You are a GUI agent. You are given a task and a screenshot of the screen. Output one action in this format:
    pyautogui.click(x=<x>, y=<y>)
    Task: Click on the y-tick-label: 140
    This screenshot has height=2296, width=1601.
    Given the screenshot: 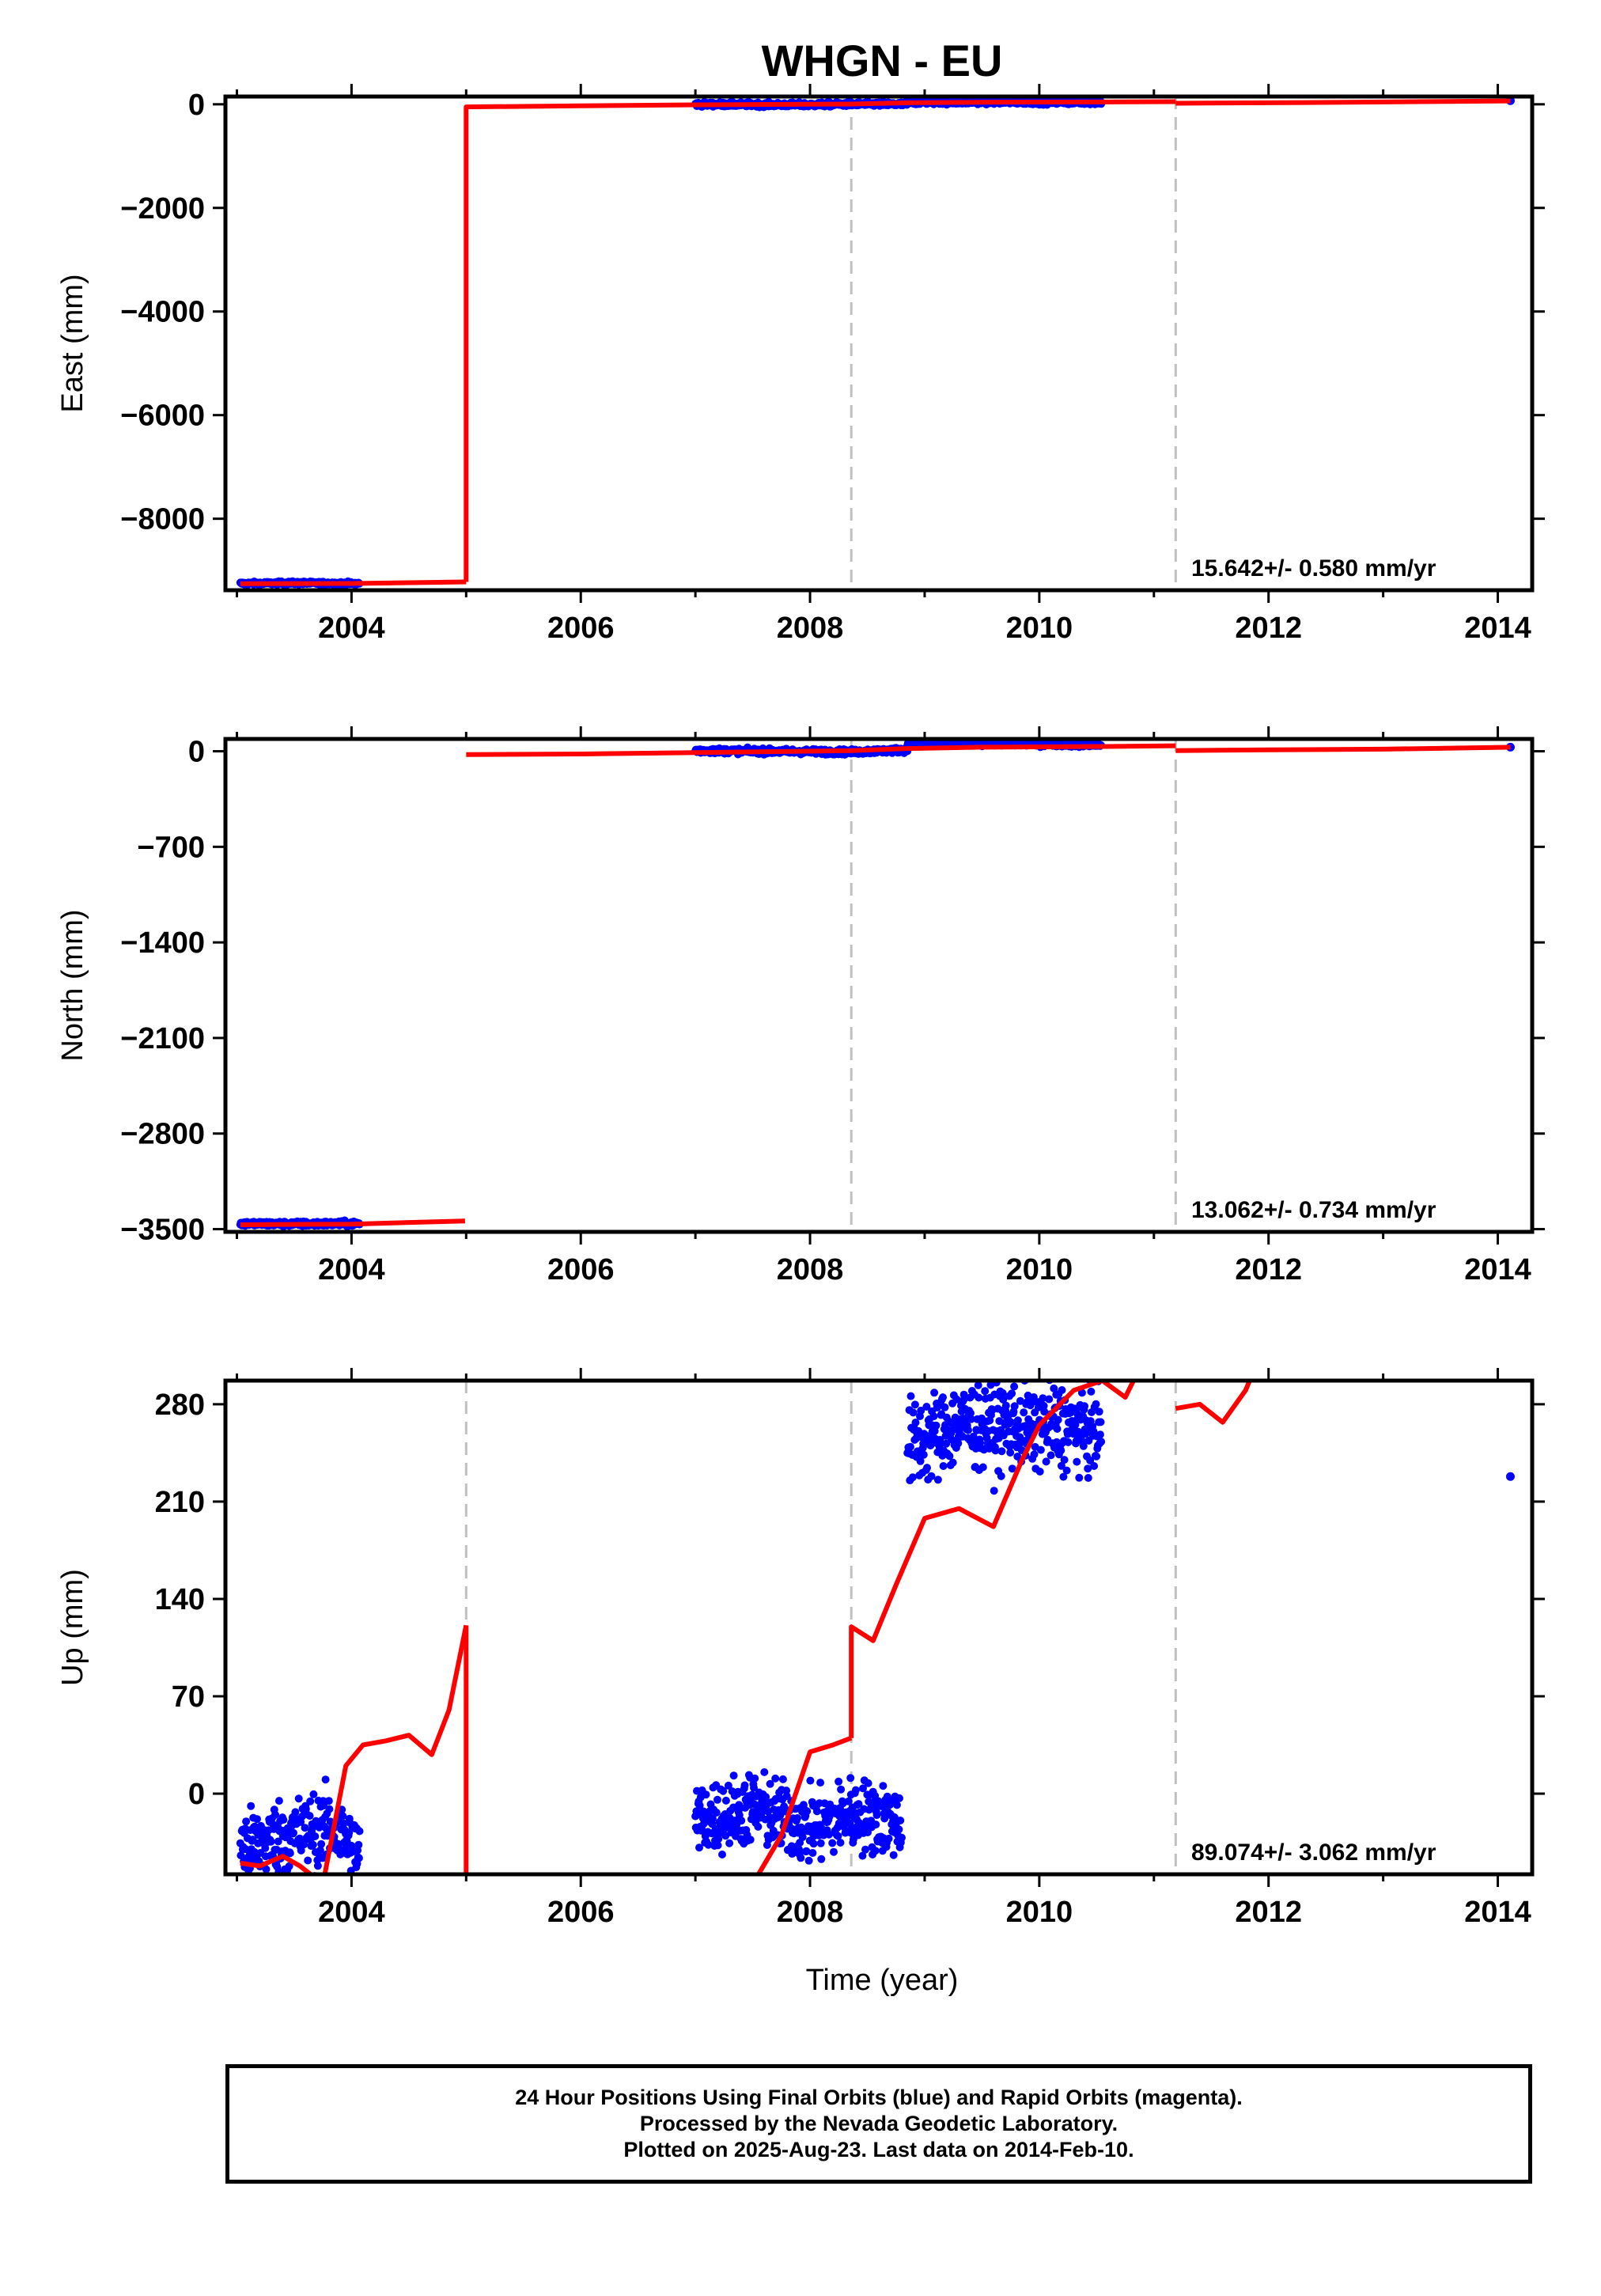 What is the action you would take?
    pyautogui.click(x=180, y=1599)
    